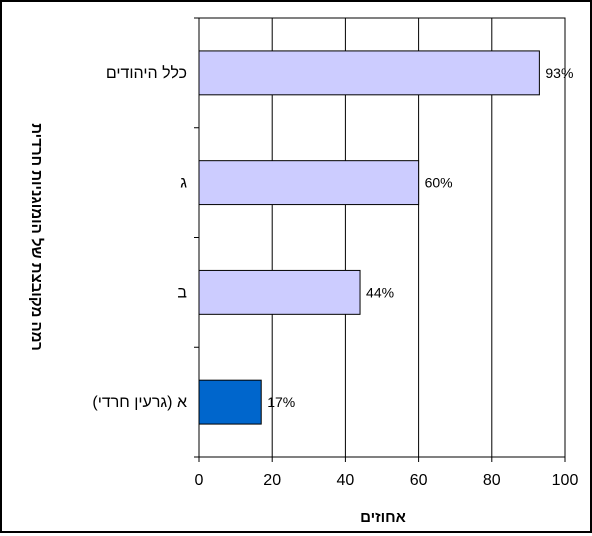 The width and height of the screenshot is (592, 536). What do you see at coordinates (346, 480) in the screenshot?
I see `x-tick-label: 40` at bounding box center [346, 480].